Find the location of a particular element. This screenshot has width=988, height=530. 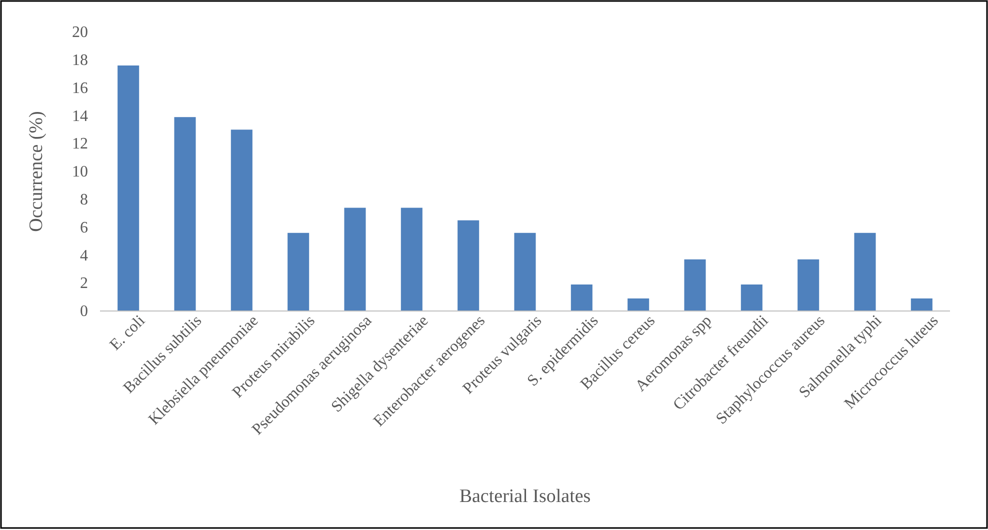

y-tick-label: 16 is located at coordinates (80, 88).